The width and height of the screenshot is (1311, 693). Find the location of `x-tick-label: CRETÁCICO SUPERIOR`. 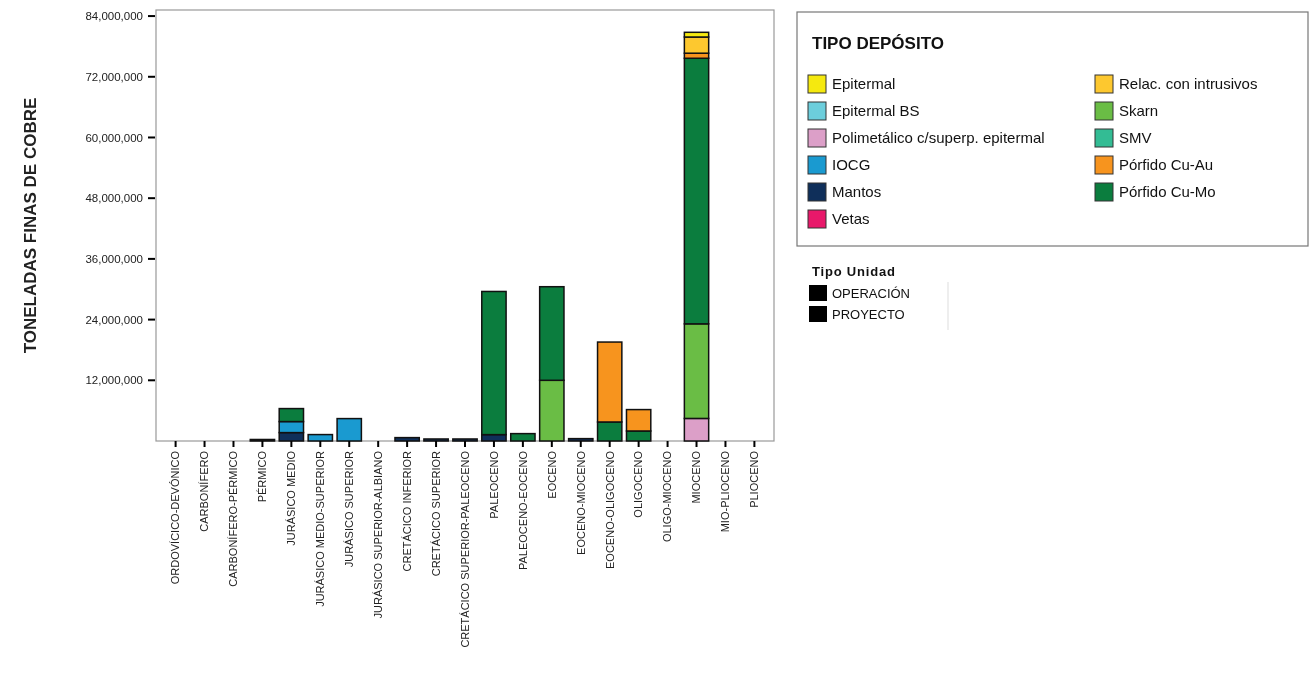

x-tick-label: CRETÁCICO SUPERIOR is located at coordinates (435, 513).